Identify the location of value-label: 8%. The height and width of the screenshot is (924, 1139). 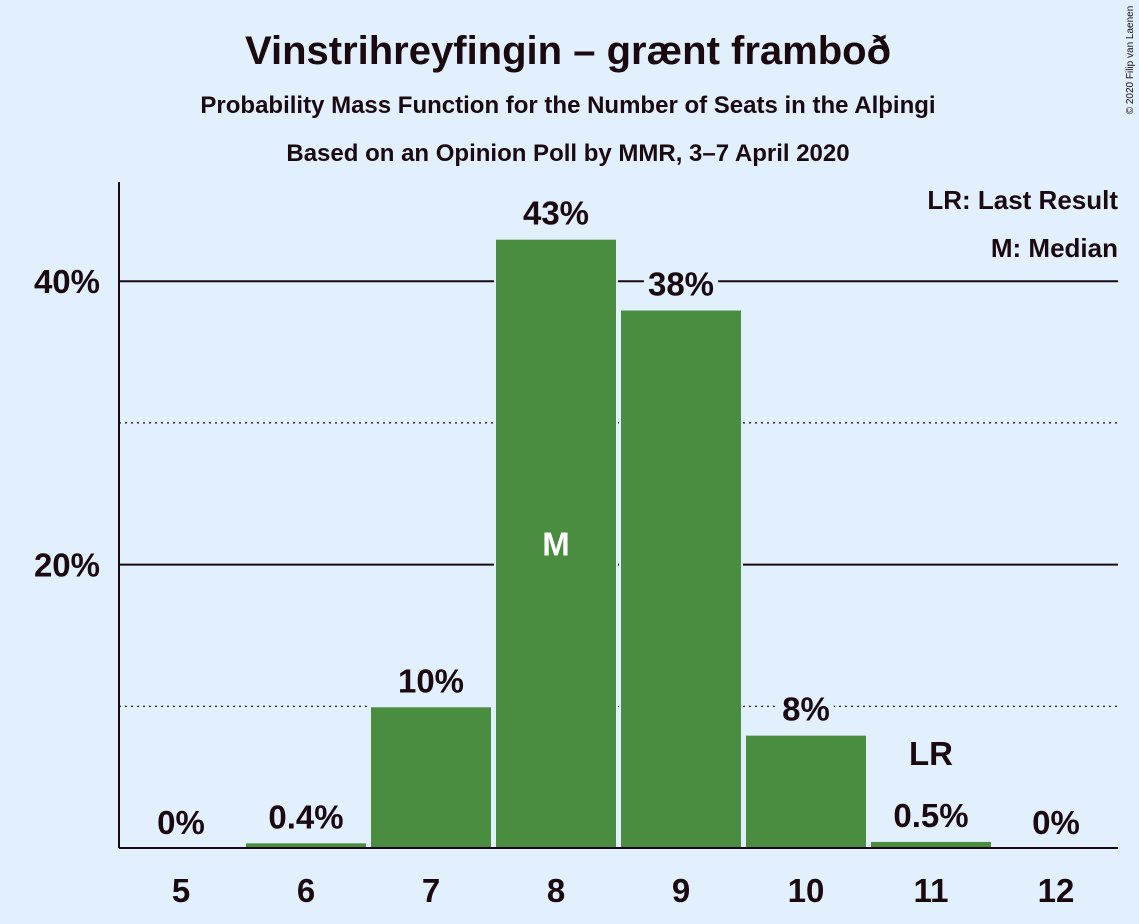
(806, 709).